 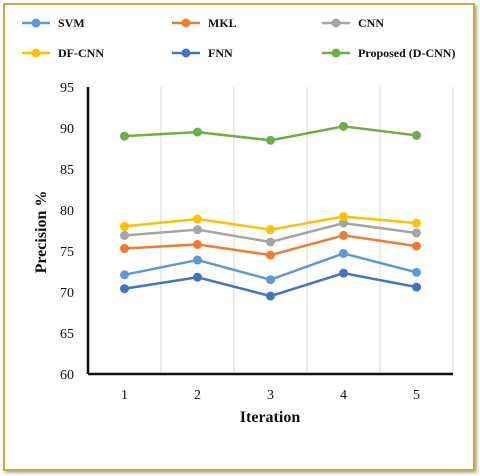 What do you see at coordinates (53, 23) in the screenshot?
I see `legend-item-svm: SVM` at bounding box center [53, 23].